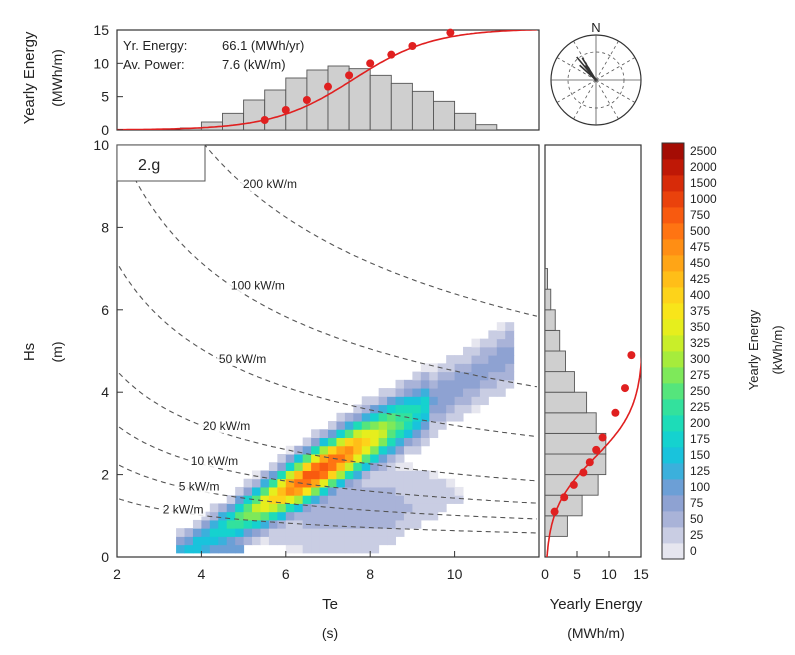 This screenshot has height=655, width=795. Describe the element at coordinates (586, 68) in the screenshot. I see `rose-arrows` at that location.